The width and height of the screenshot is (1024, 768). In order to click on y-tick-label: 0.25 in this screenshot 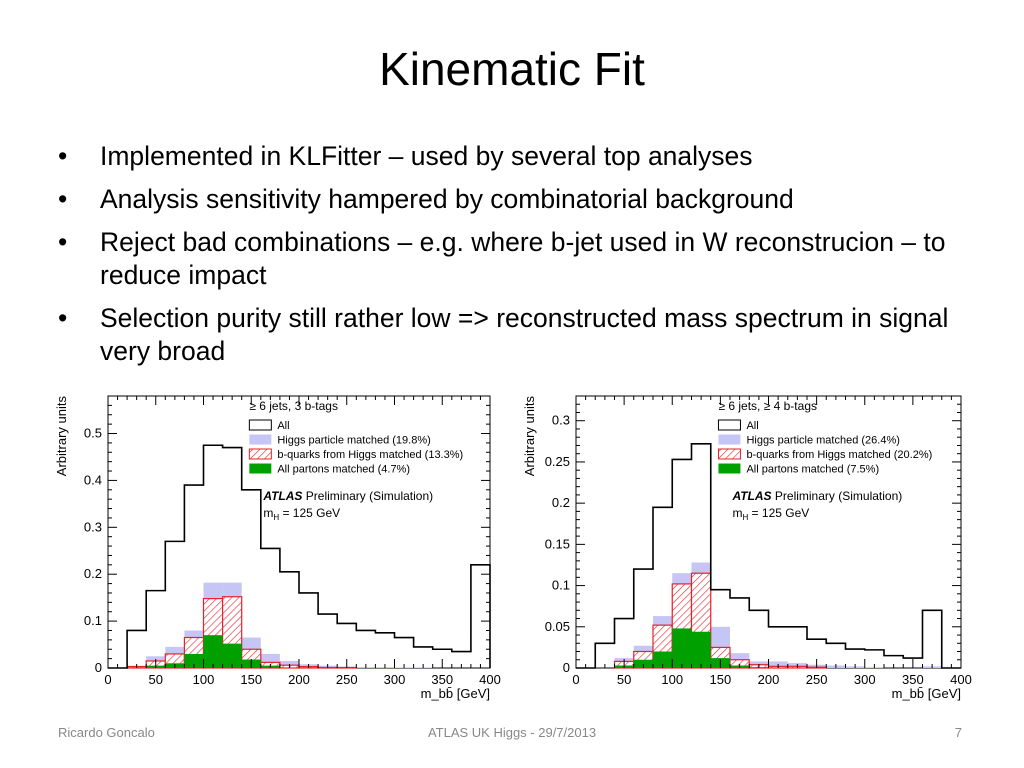, I will do `click(557, 461)`.